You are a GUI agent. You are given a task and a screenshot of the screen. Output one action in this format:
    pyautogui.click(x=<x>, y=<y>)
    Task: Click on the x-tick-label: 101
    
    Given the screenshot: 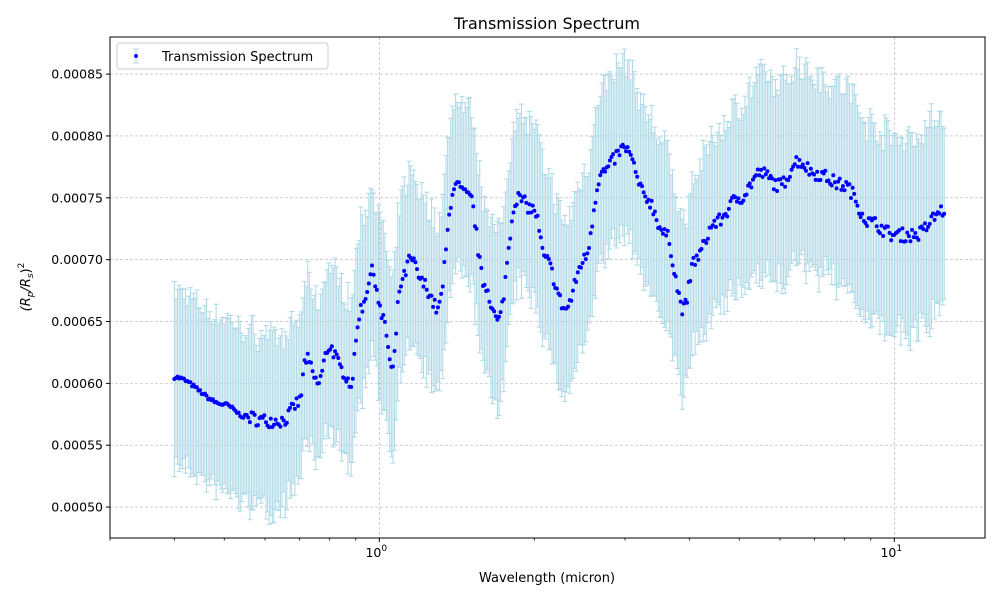 What is the action you would take?
    pyautogui.click(x=891, y=552)
    